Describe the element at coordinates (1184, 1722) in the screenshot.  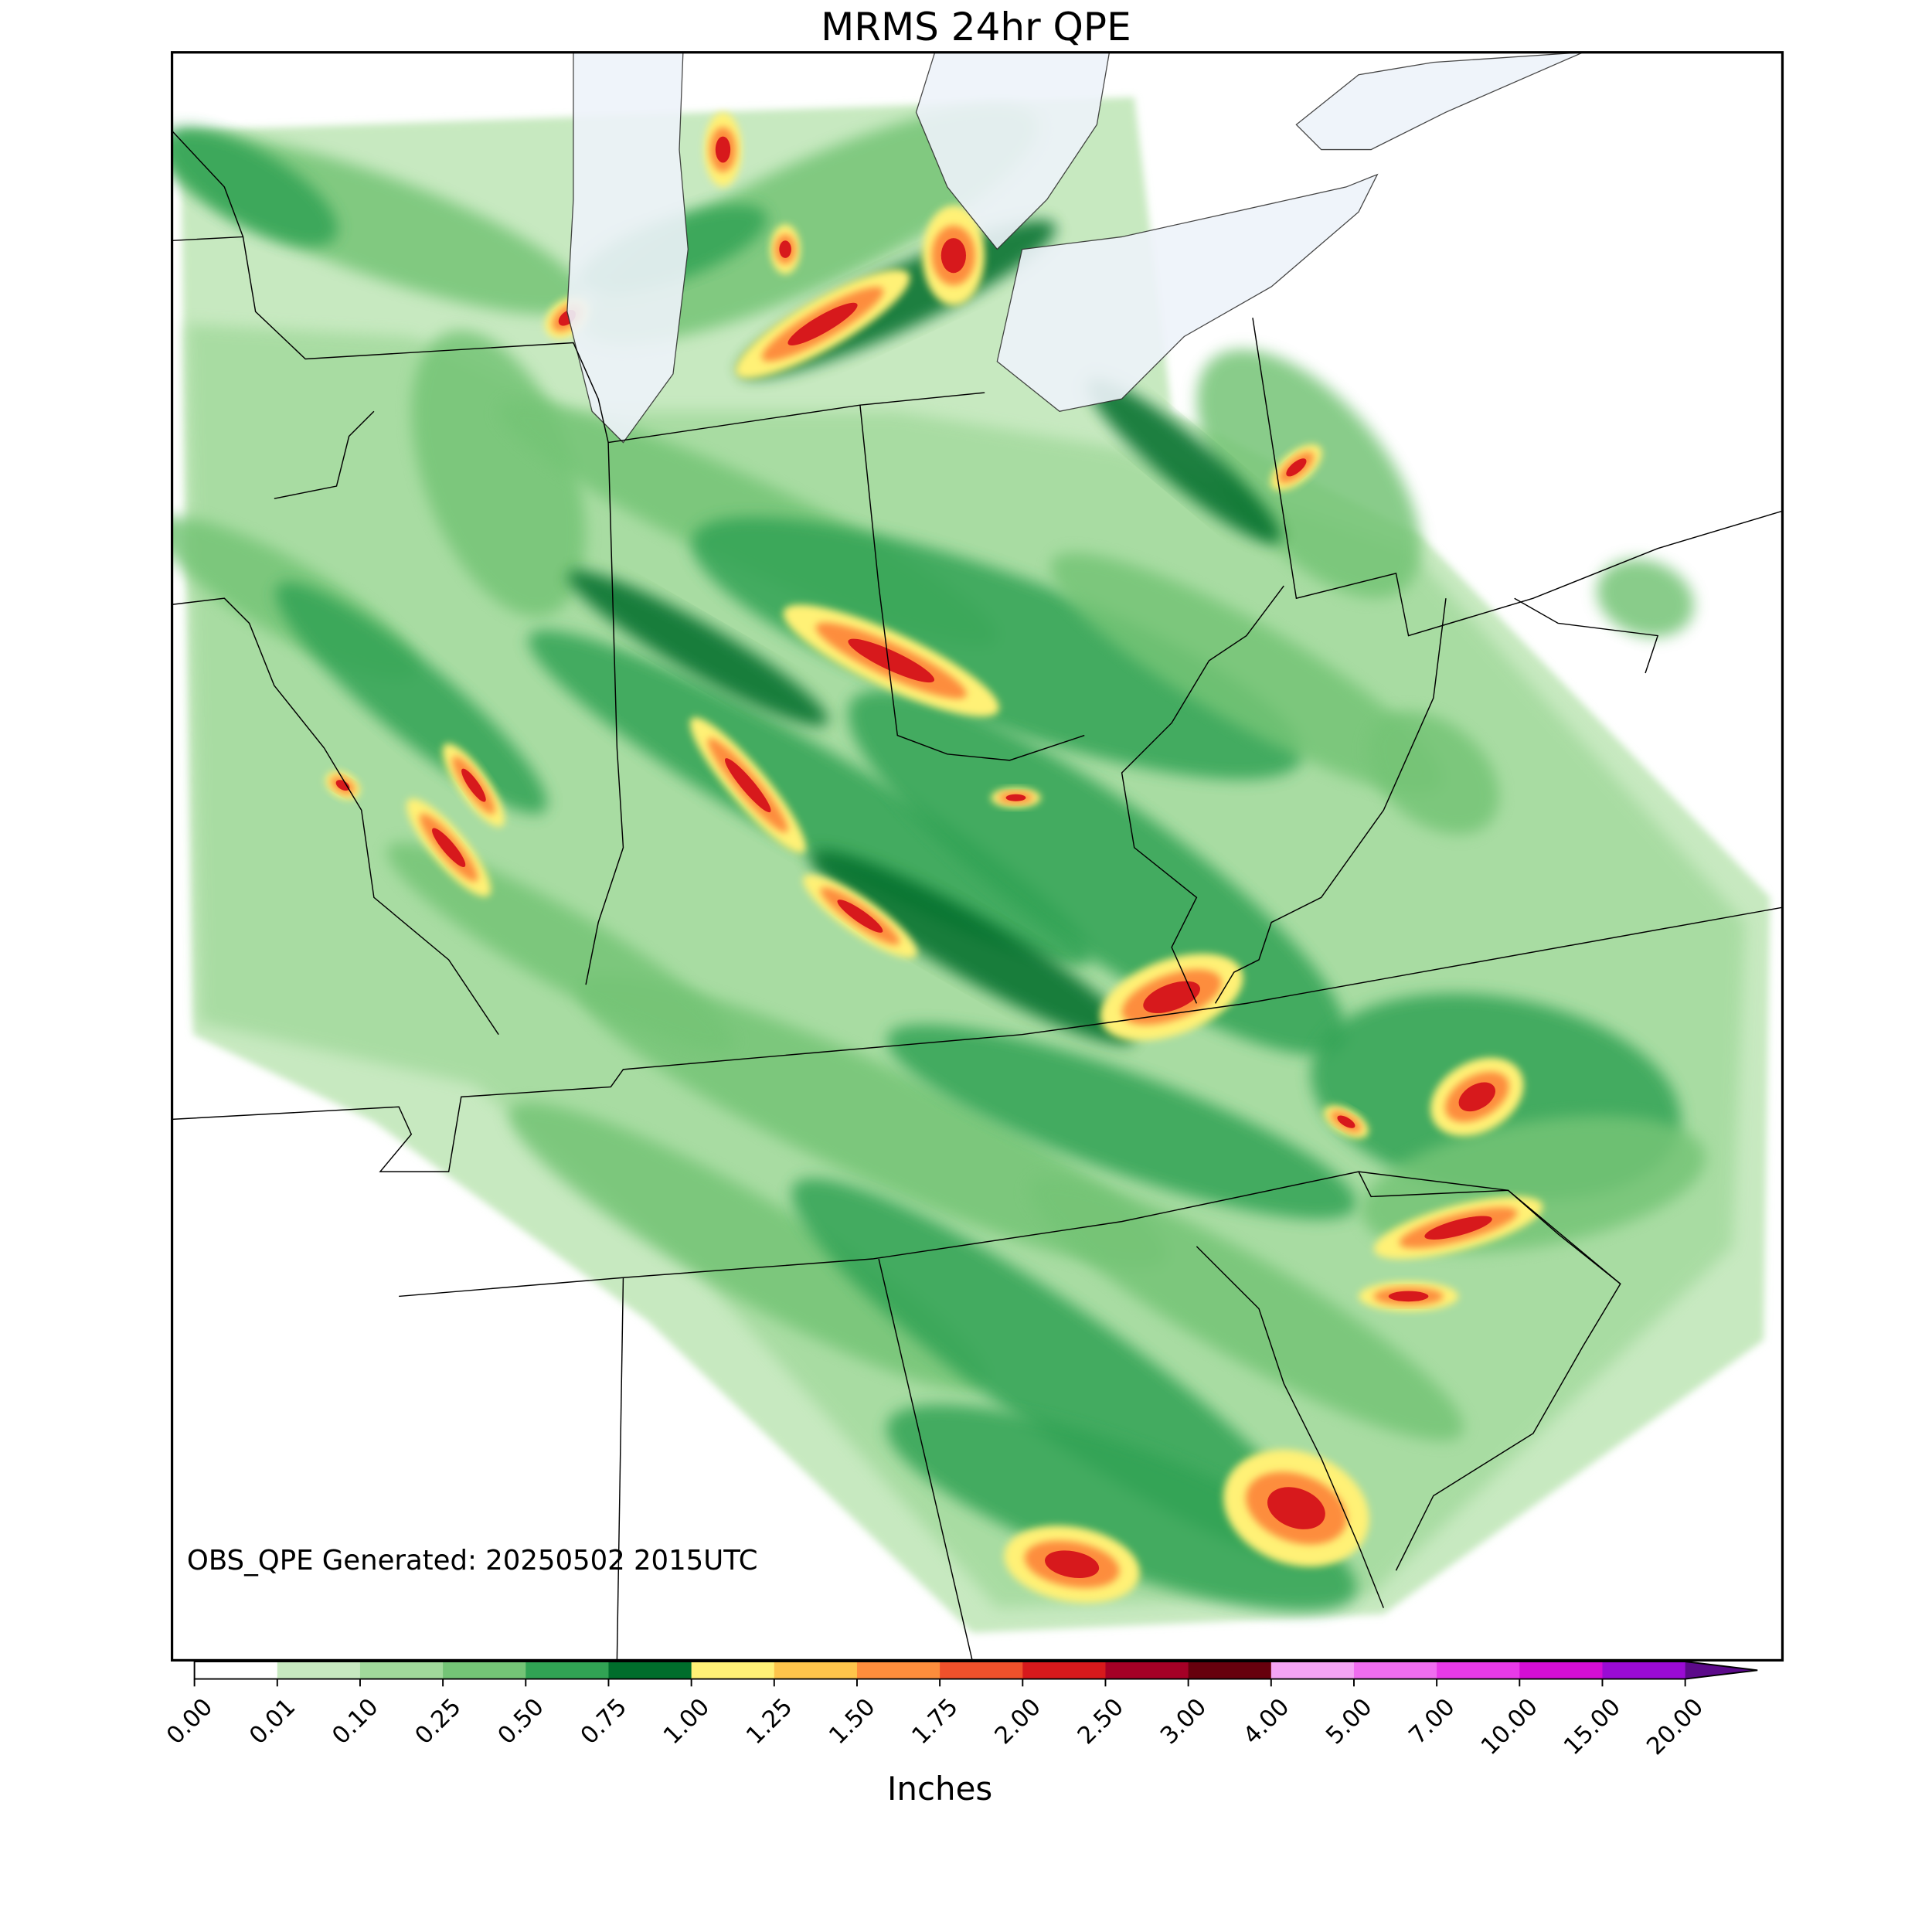
I see `colorbar-tick-label: 3.00` at that location.